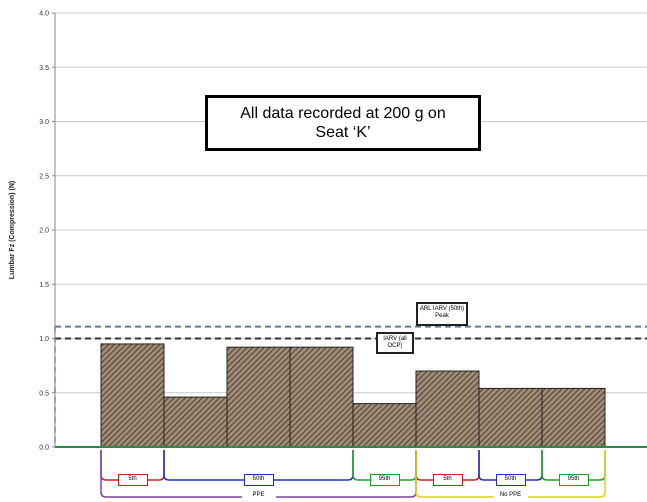 This screenshot has height=502, width=647. Describe the element at coordinates (44, 448) in the screenshot. I see `y-tick-label: 0.0` at that location.